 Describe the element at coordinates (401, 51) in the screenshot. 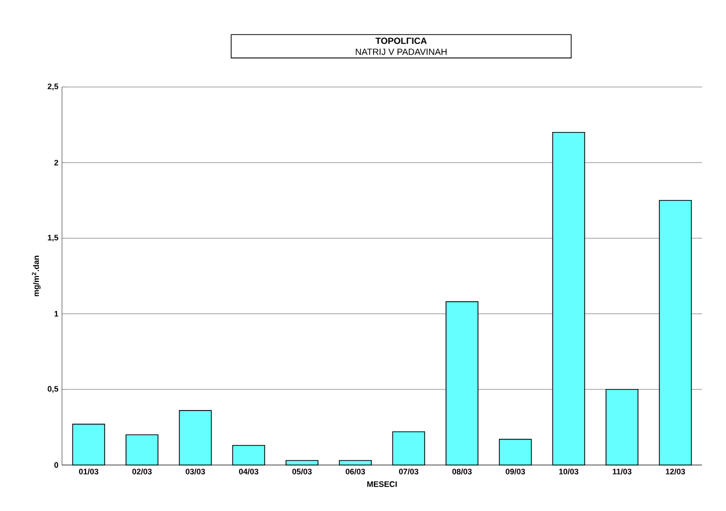

I see `chart-subtitle: NATRIJ V PADAVINAH` at that location.